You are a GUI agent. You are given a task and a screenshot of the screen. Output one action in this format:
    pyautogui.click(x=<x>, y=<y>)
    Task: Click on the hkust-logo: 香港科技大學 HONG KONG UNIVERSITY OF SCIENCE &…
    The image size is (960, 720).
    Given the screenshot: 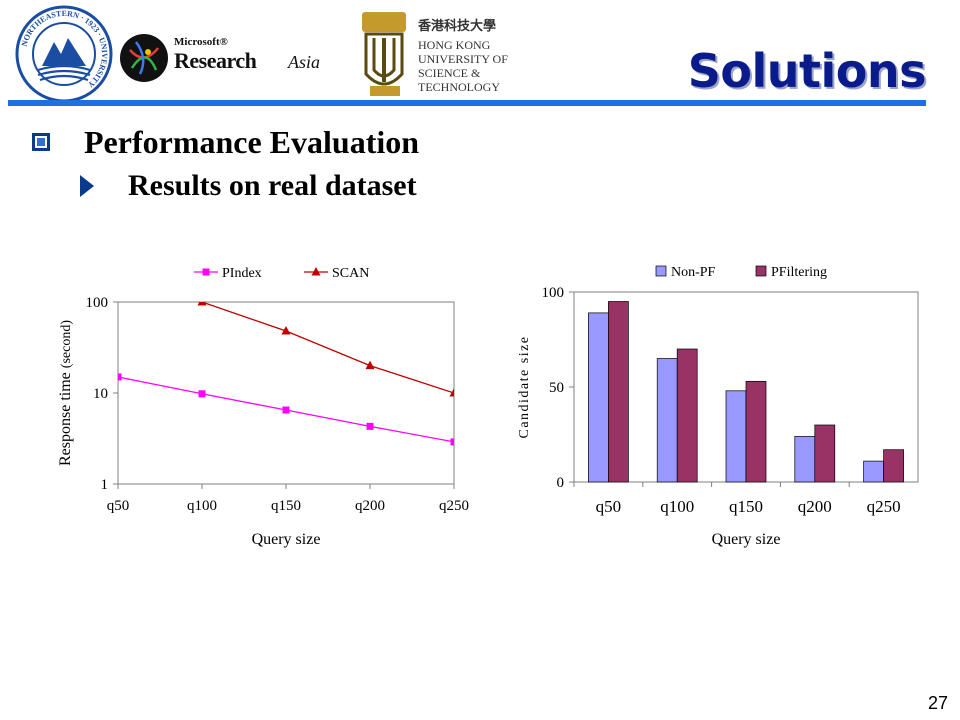 What is the action you would take?
    pyautogui.click(x=436, y=54)
    